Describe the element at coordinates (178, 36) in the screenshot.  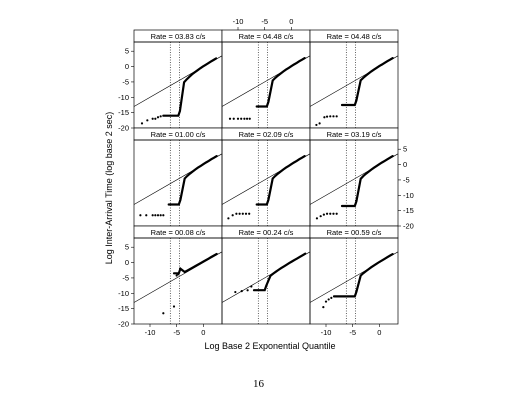
I see `panel-title: Rate = 03.83 c/s` at that location.